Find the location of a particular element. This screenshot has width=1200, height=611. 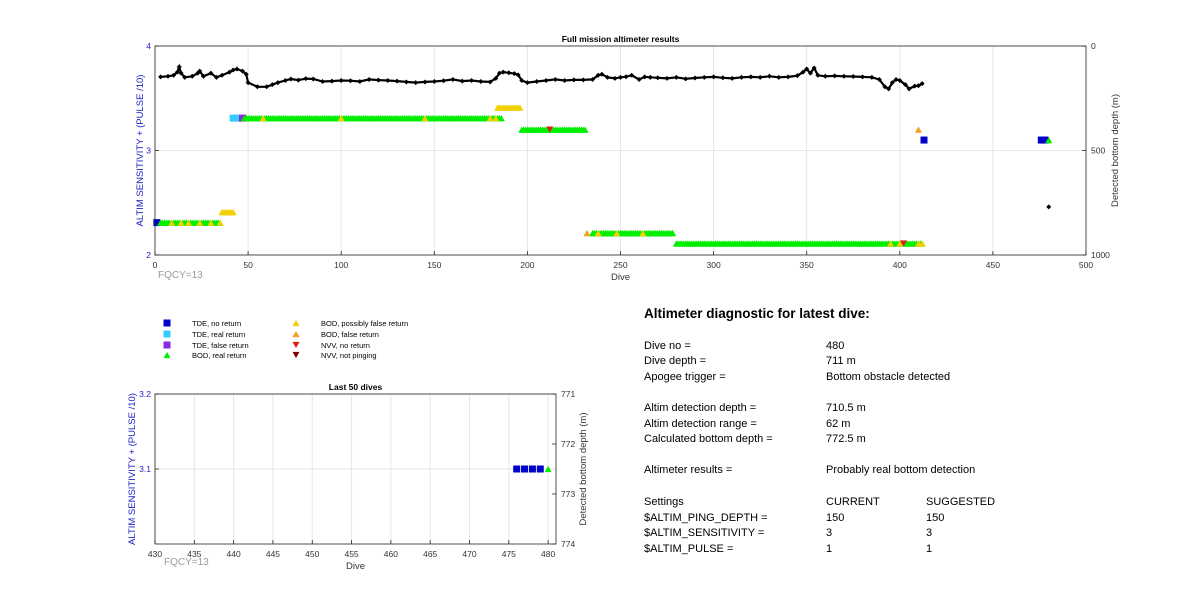

diag-label: Calculated bottom depth = is located at coordinates (708, 439).